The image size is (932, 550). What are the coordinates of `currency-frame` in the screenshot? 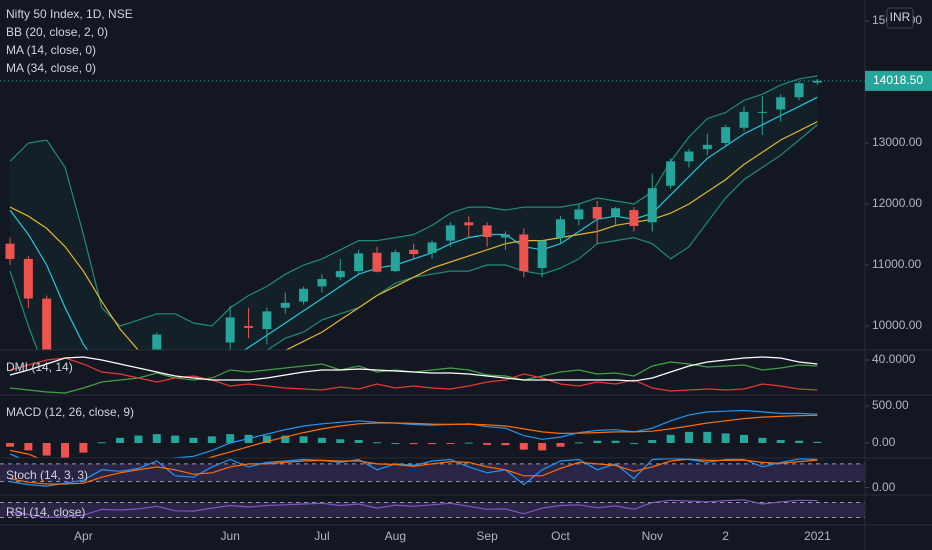 It's located at (900, 18).